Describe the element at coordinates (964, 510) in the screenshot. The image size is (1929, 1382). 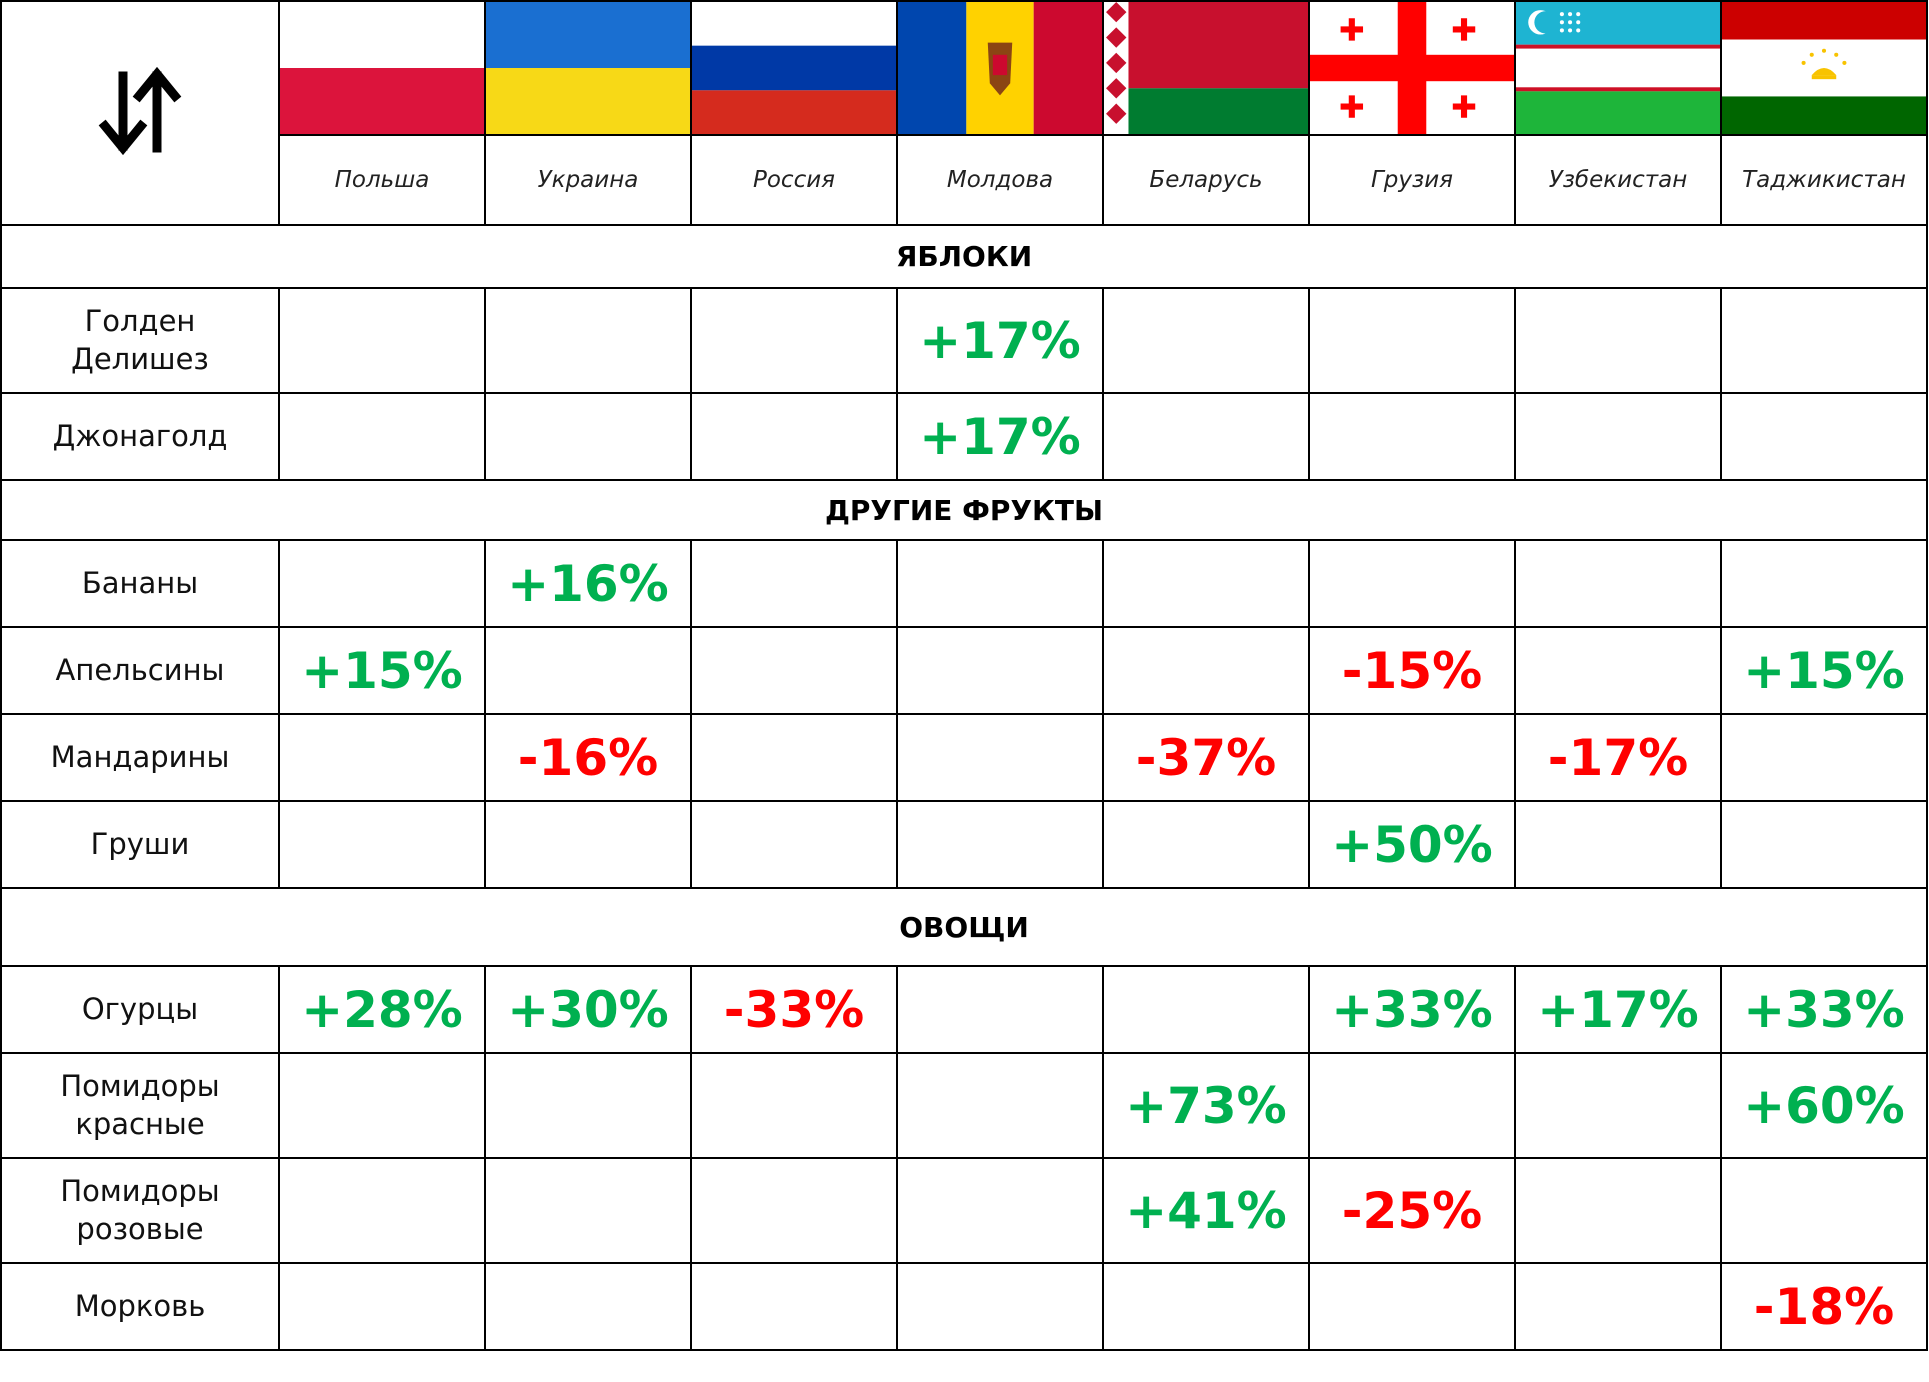
I see `section-row: ДРУГИЕ ФРУКТЫ` at that location.